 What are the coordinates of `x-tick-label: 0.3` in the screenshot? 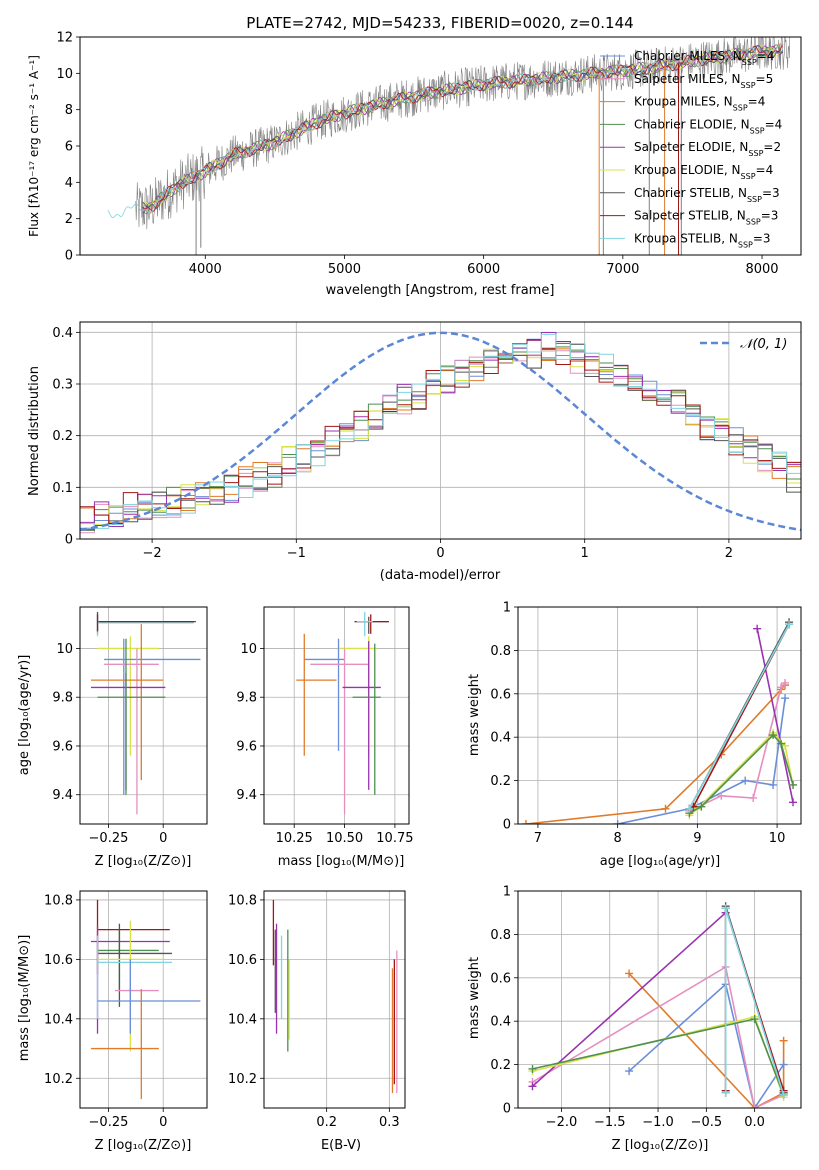 It's located at (389, 1122).